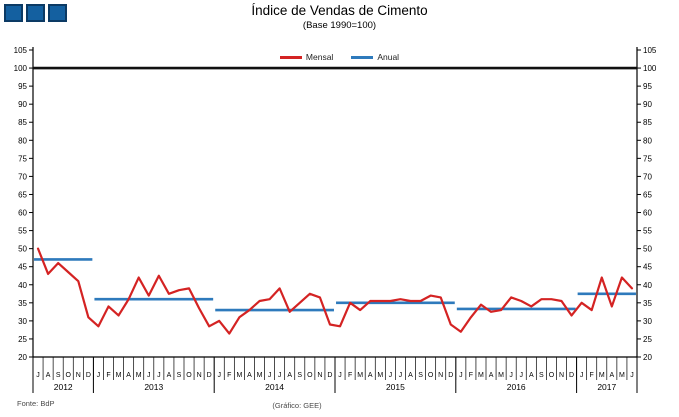 Image resolution: width=679 pixels, height=417 pixels. I want to click on legend-item-mensal: Mensal, so click(306, 57).